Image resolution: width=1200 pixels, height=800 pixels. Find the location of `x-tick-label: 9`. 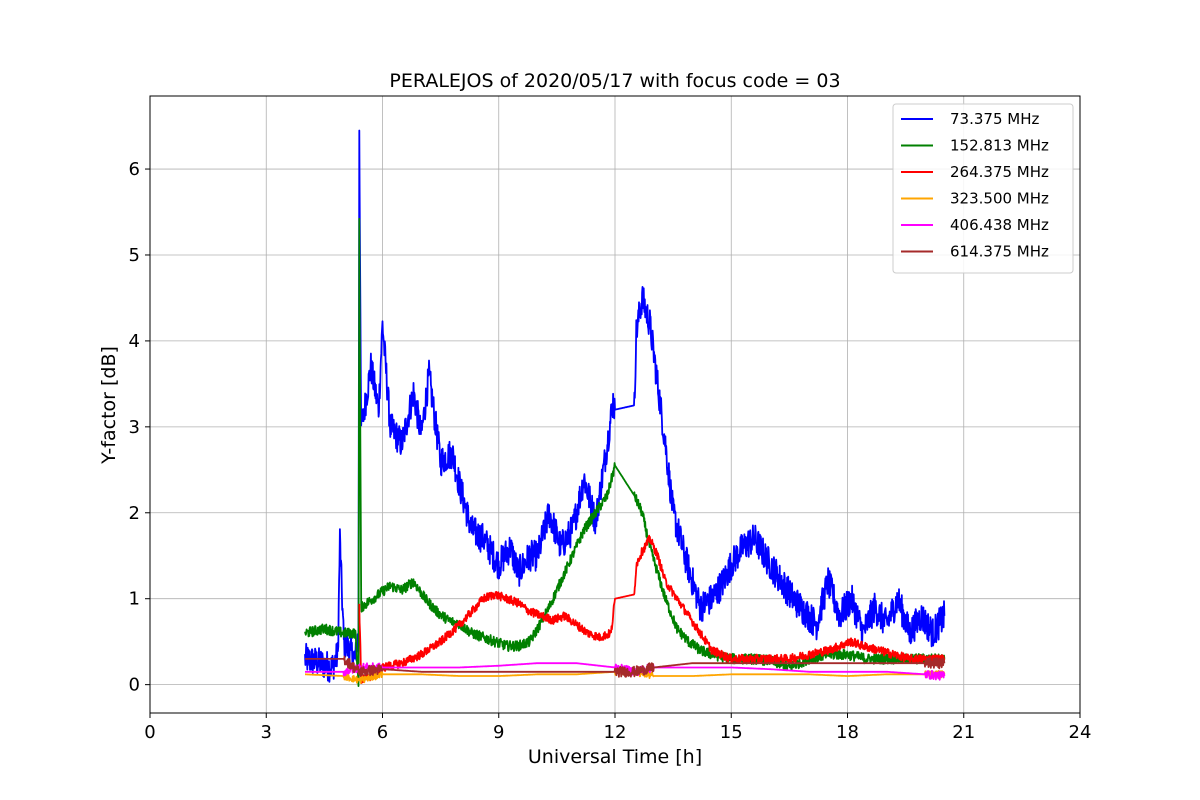

x-tick-label: 9 is located at coordinates (498, 732).